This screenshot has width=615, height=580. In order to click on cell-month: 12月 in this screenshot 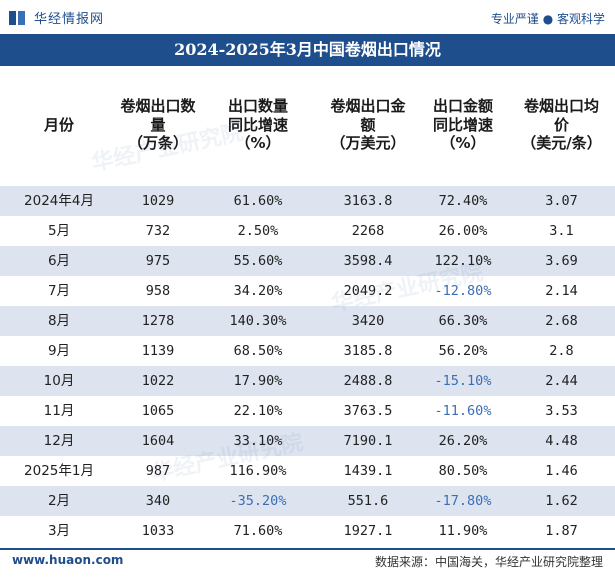, I will do `click(59, 441)`.